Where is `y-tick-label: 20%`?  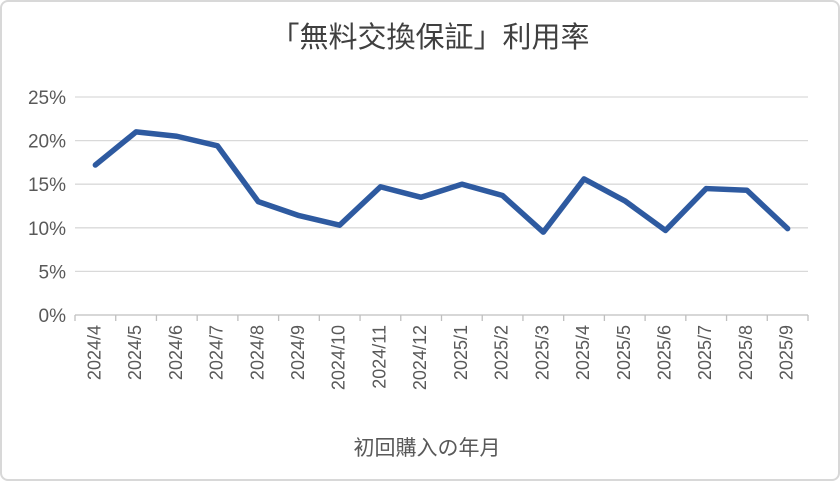 y-tick-label: 20% is located at coordinates (47, 142).